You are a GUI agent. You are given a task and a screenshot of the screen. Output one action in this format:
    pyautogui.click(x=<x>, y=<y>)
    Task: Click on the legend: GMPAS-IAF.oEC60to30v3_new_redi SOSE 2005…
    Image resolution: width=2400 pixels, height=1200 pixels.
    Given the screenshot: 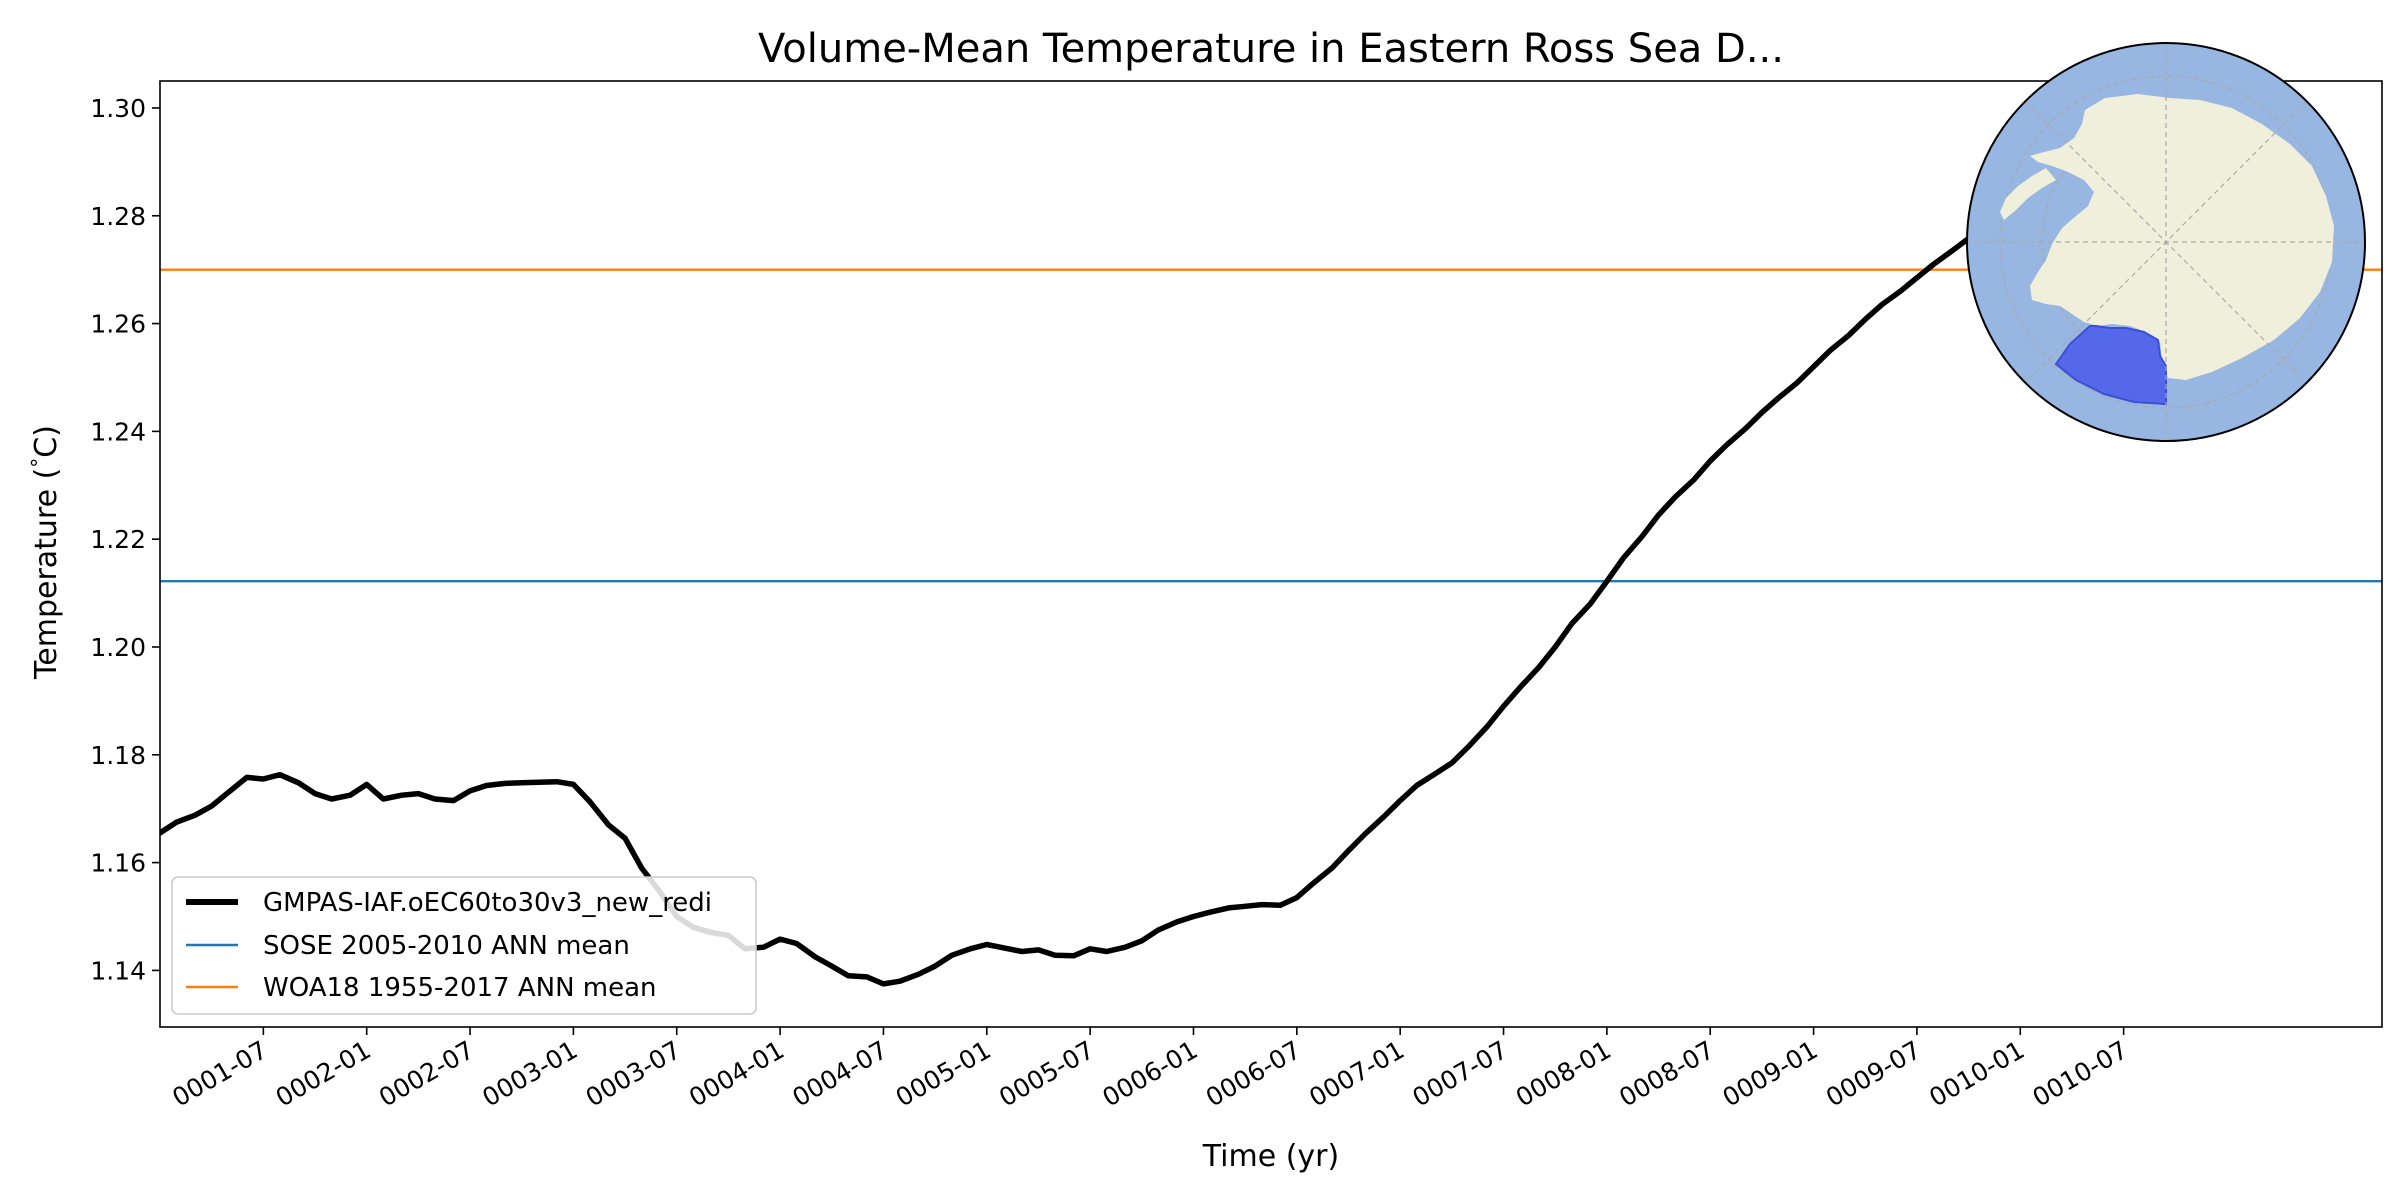 What is the action you would take?
    pyautogui.click(x=464, y=945)
    